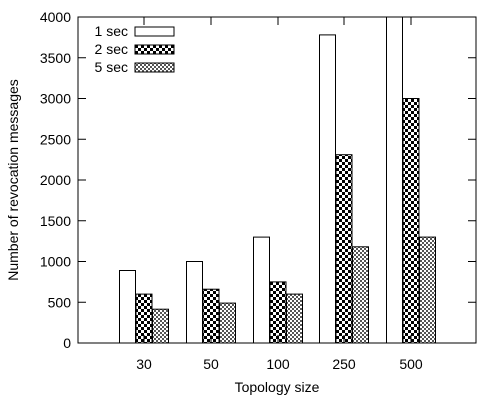 Image resolution: width=500 pixels, height=400 pixels. Describe the element at coordinates (111, 67) in the screenshot. I see `legend-label: 5 sec` at that location.